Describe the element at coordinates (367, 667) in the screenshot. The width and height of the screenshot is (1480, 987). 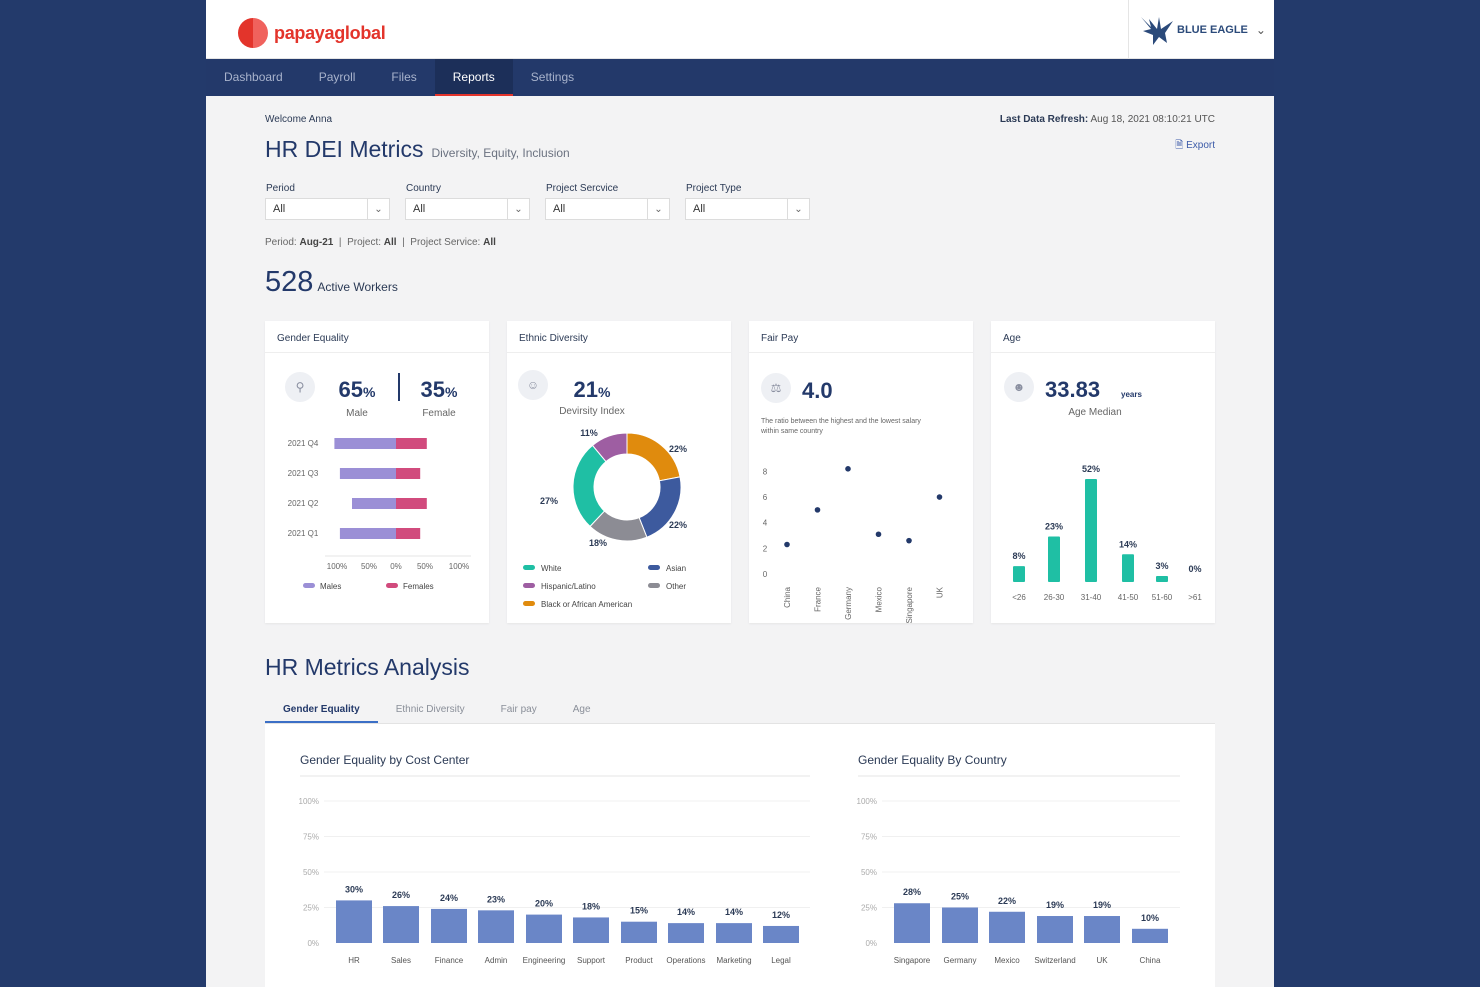
I see `section-title: HR Metrics Analysis` at that location.